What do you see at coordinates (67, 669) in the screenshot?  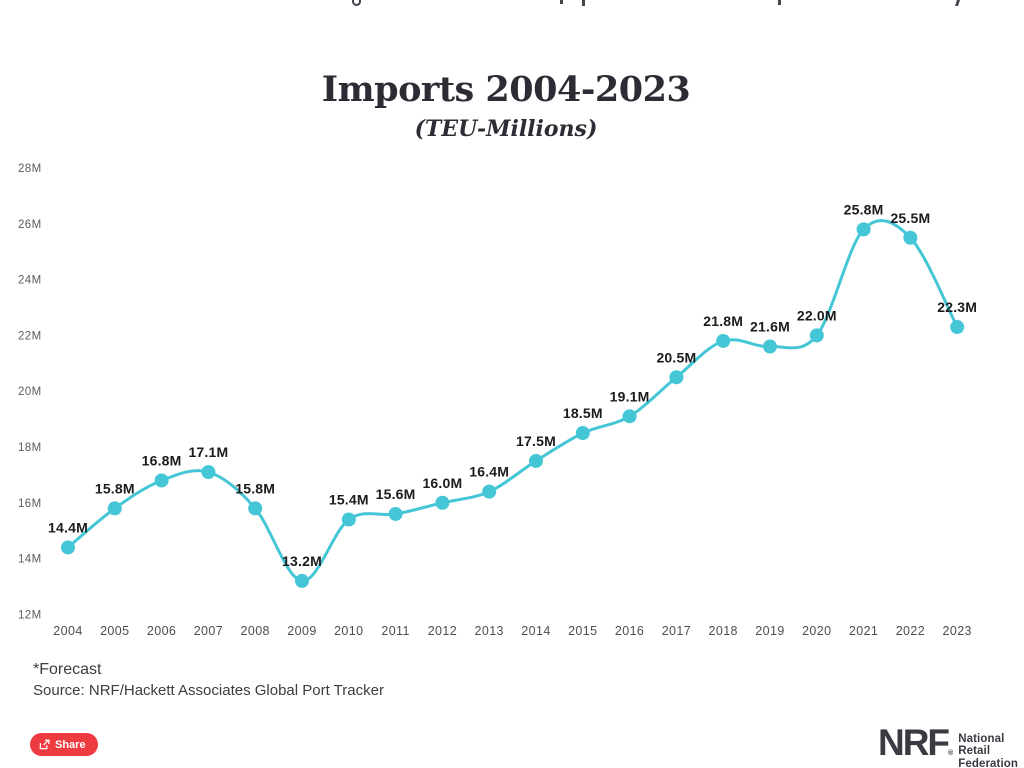 I see `forecast-note: *Forecast` at bounding box center [67, 669].